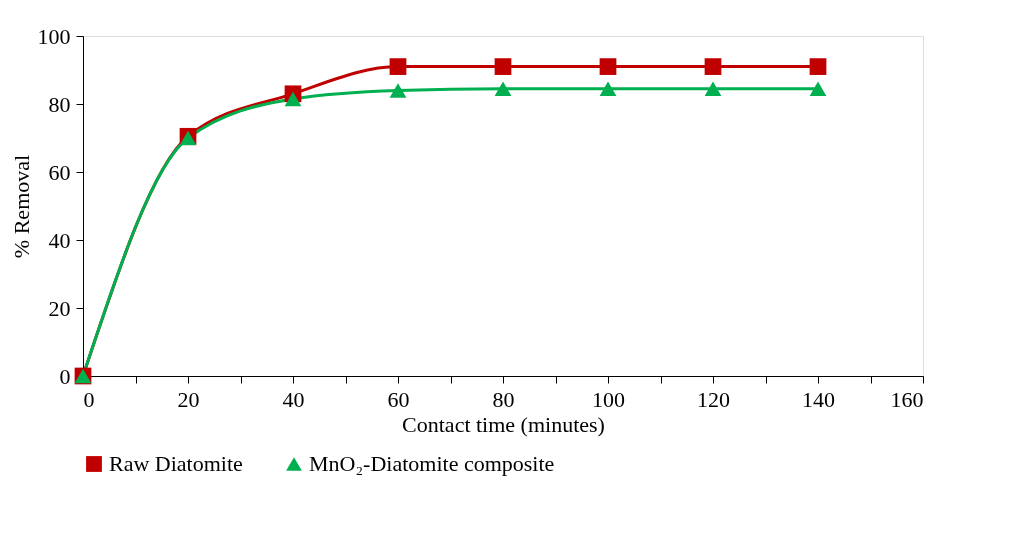 This screenshot has height=550, width=1022. What do you see at coordinates (59, 172) in the screenshot?
I see `y-tick-label: 60` at bounding box center [59, 172].